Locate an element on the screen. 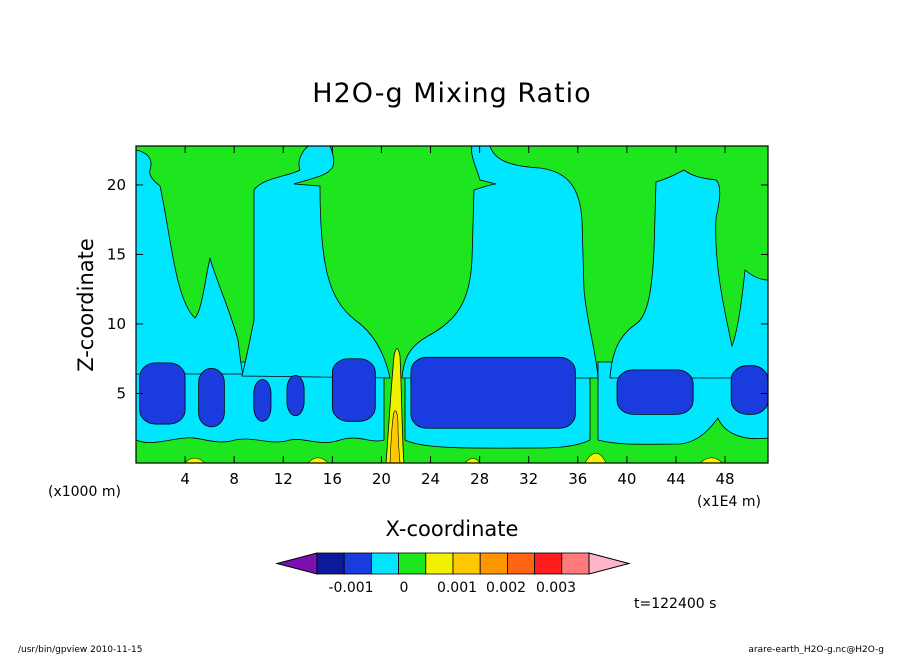  footer-left: /usr/bin/gpview 2010-11-15 is located at coordinates (80, 649).